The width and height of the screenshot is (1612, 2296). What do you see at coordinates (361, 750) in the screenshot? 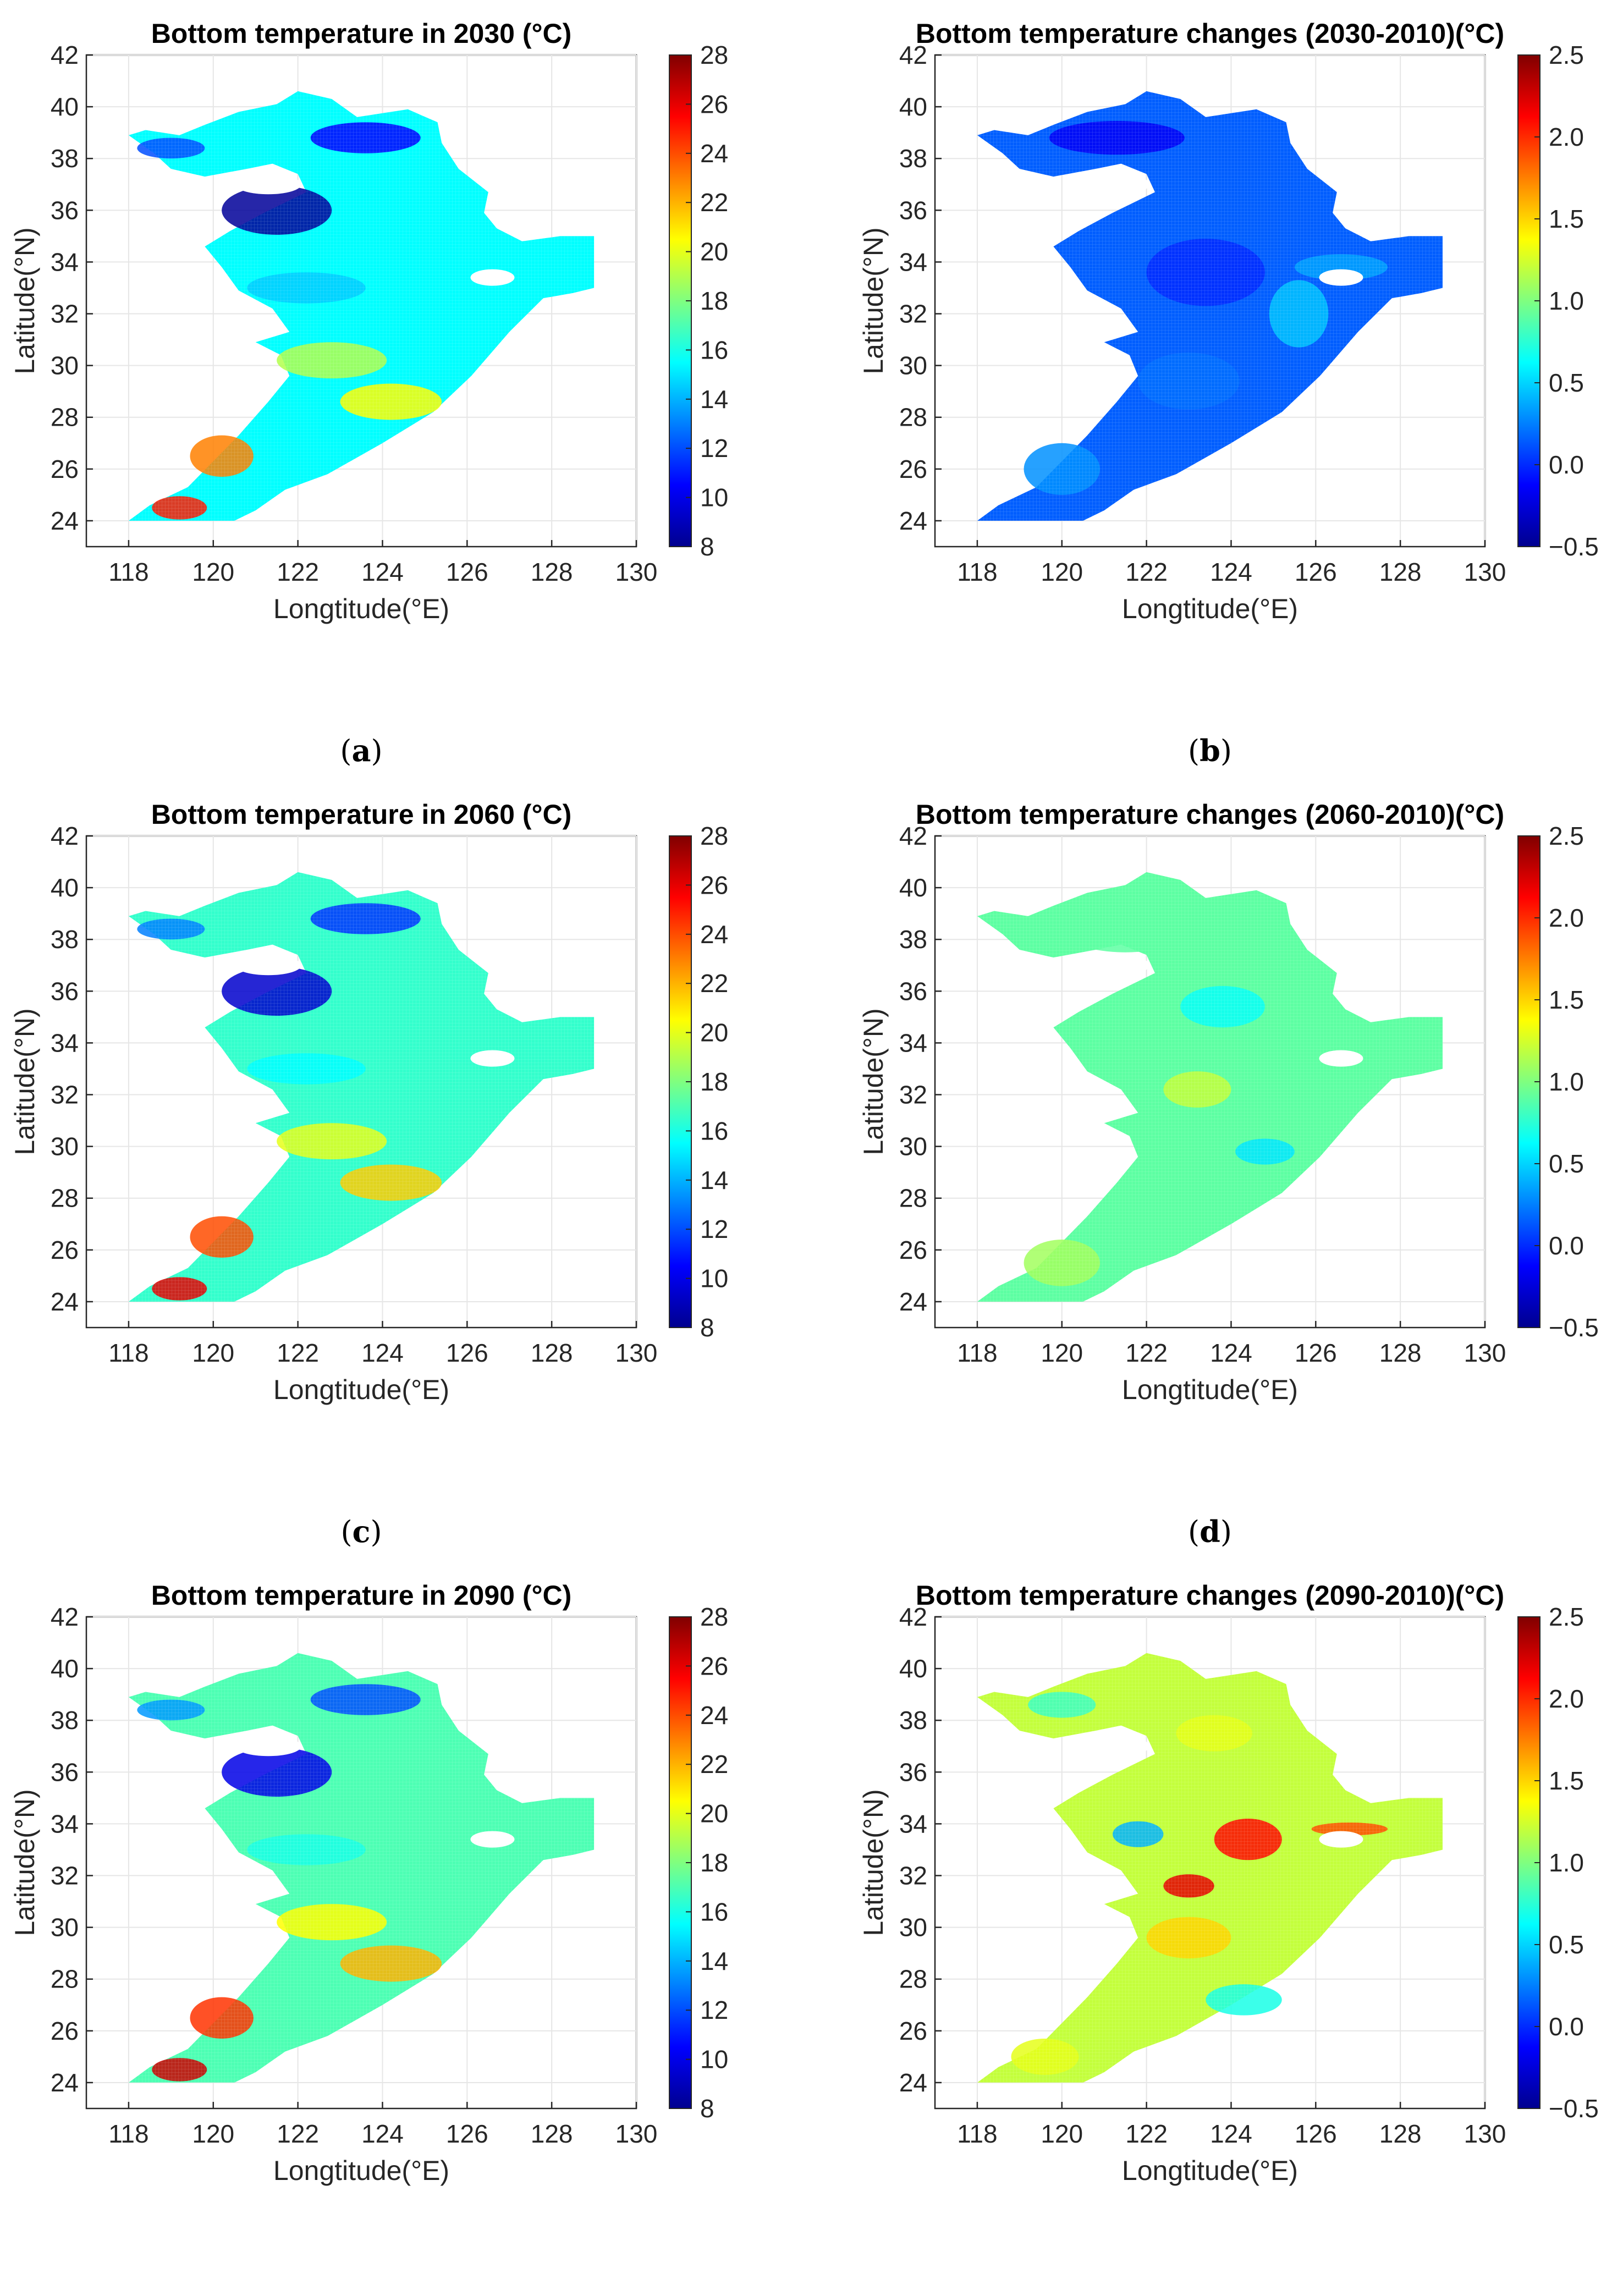
I see `panel-caption: (a)` at bounding box center [361, 750].